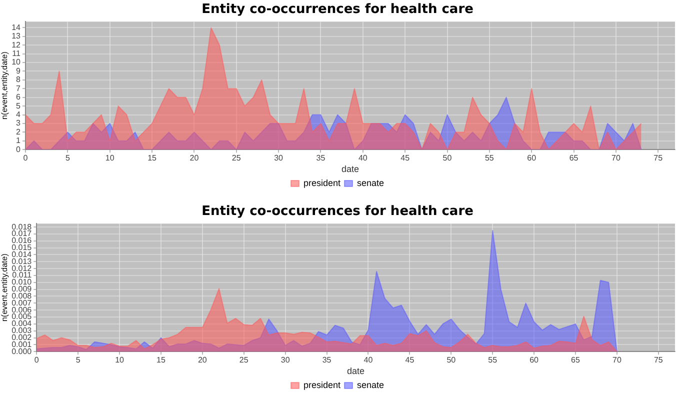 The image size is (683, 403). Describe the element at coordinates (22, 317) in the screenshot. I see `y-tick-label: 0.005` at that location.